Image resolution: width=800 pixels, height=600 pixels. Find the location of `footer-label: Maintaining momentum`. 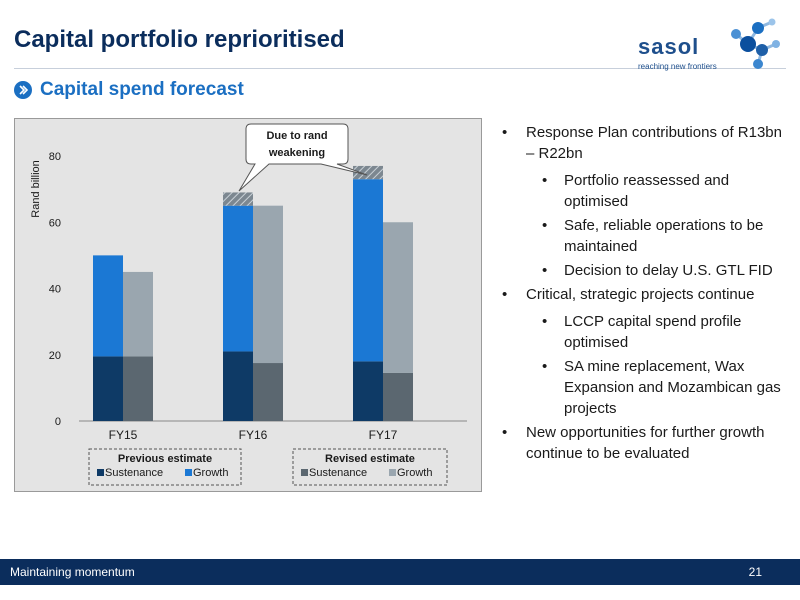

footer-label: Maintaining momentum is located at coordinates (72, 572).